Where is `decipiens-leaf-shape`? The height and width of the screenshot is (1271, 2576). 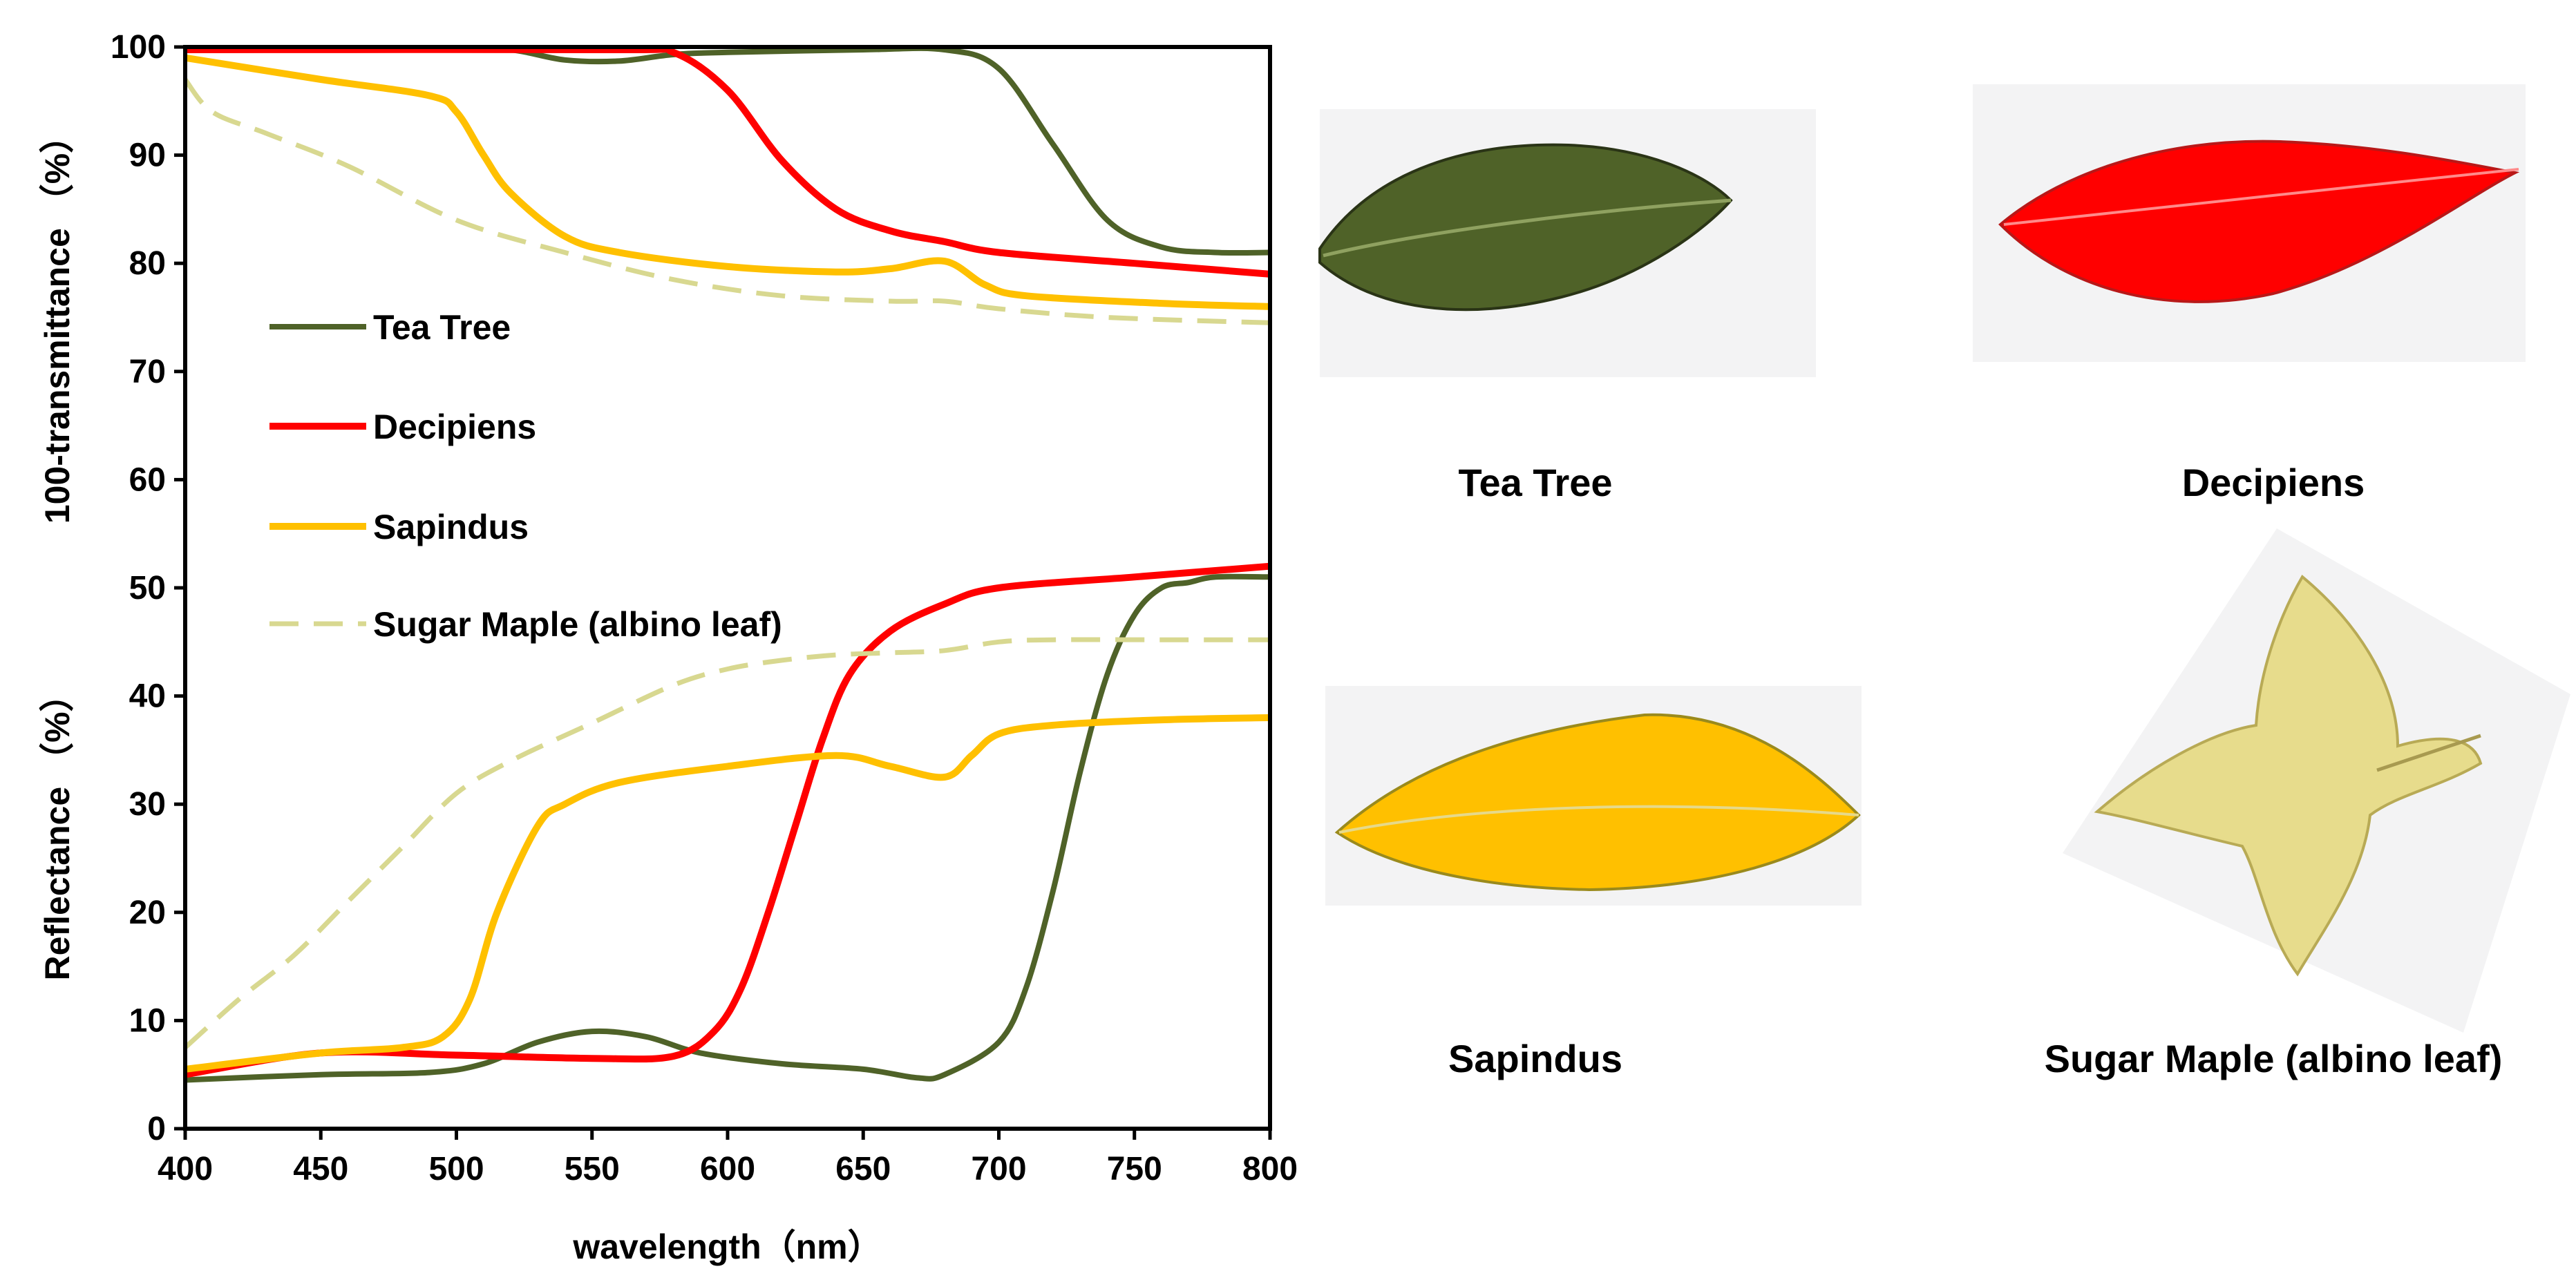
decipiens-leaf-shape is located at coordinates (2259, 222).